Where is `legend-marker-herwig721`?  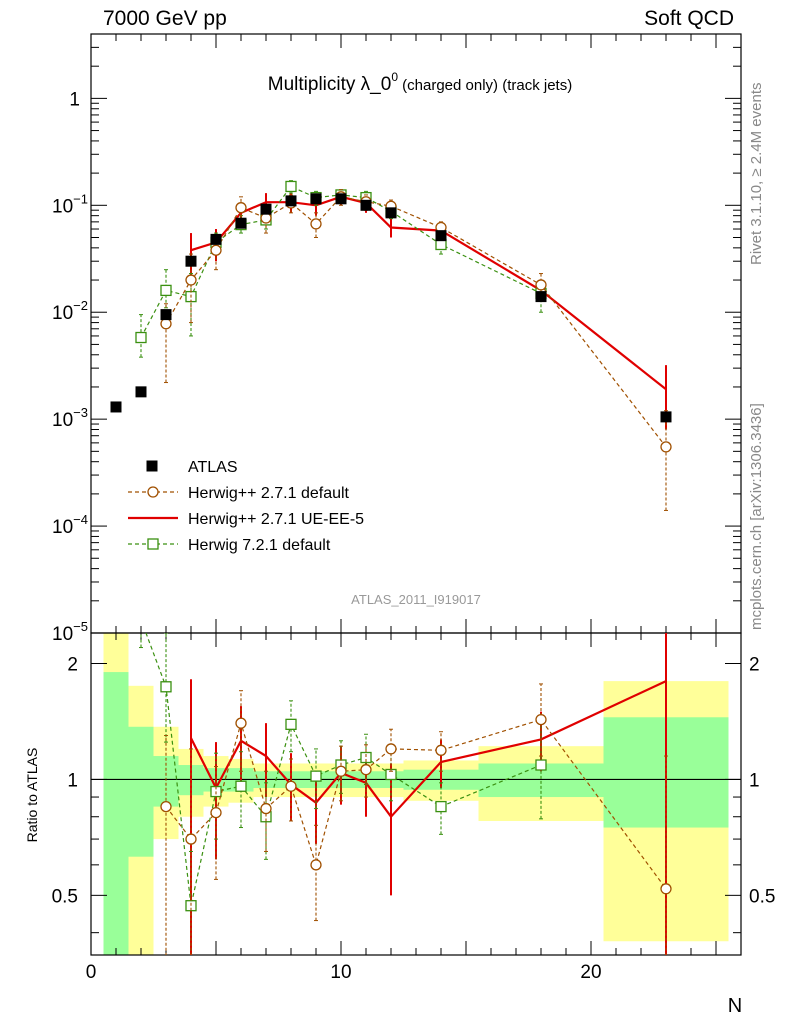
legend-marker-herwig721 is located at coordinates (153, 544).